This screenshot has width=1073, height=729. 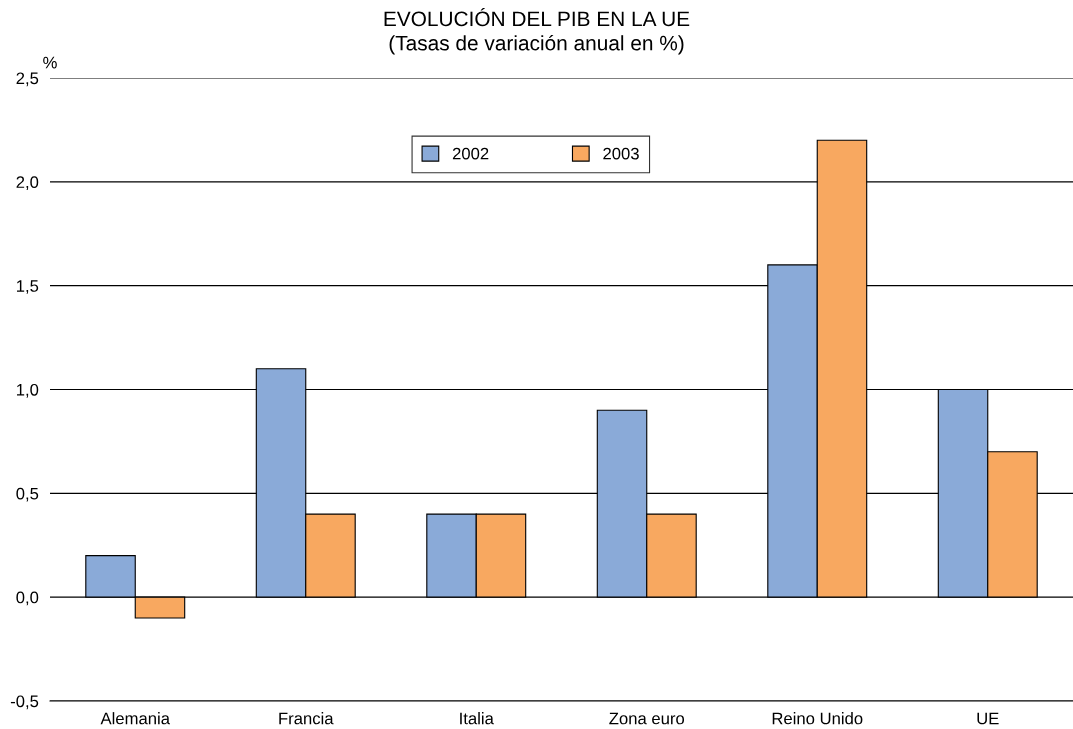 I want to click on x-tick-label: UE, so click(x=988, y=718).